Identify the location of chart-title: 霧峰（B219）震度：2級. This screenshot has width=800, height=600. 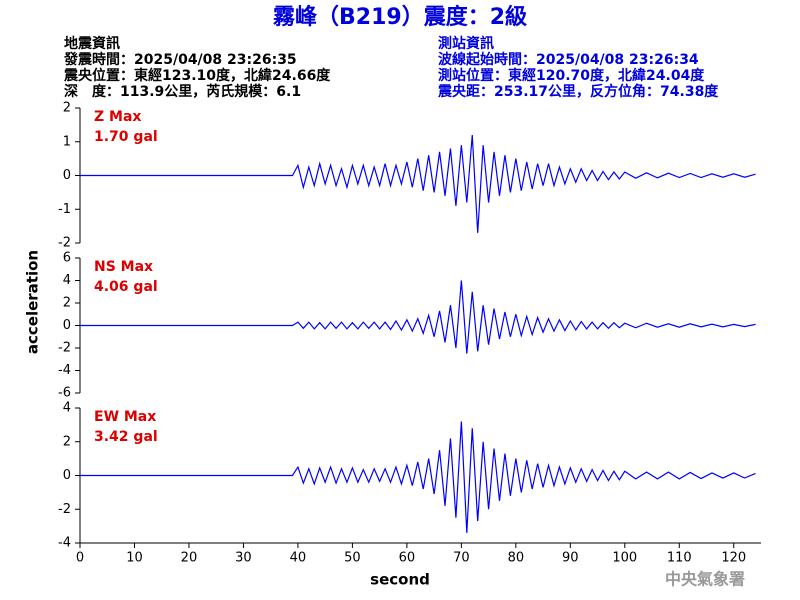
(399, 17).